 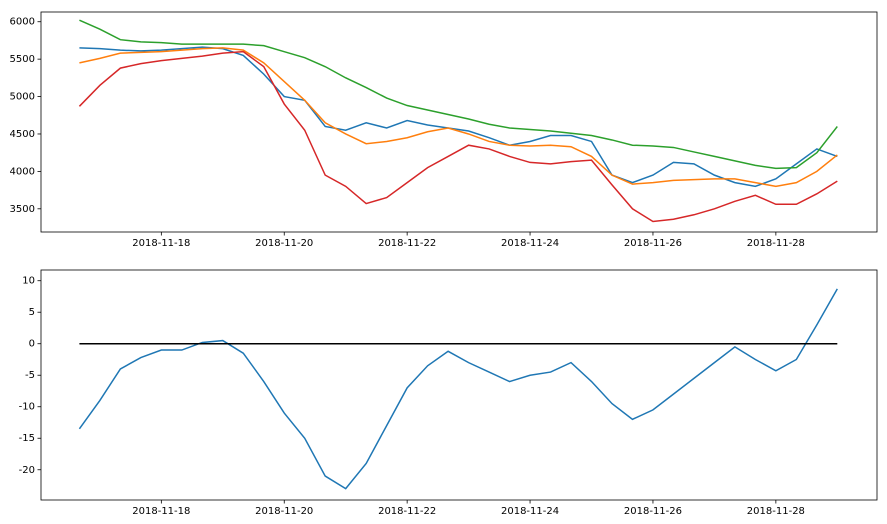 What do you see at coordinates (22, 22) in the screenshot?
I see `y-tick-label: 6000` at bounding box center [22, 22].